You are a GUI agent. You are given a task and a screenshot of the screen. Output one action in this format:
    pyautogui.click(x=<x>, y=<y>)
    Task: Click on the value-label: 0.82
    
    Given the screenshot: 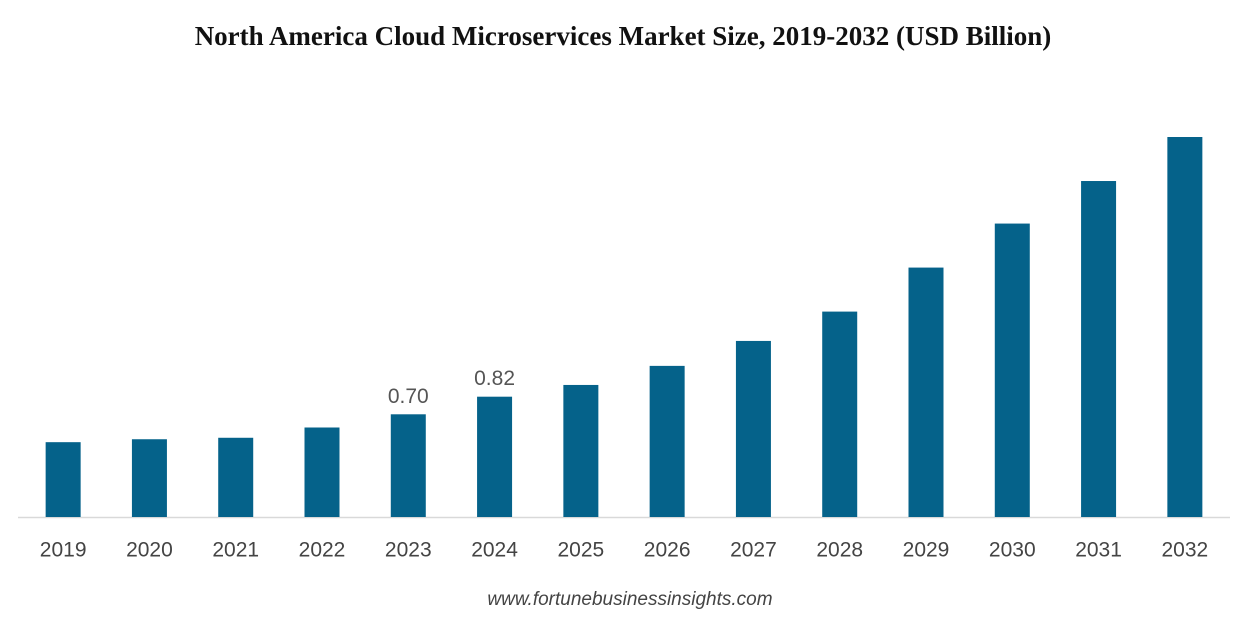 What is the action you would take?
    pyautogui.click(x=494, y=378)
    